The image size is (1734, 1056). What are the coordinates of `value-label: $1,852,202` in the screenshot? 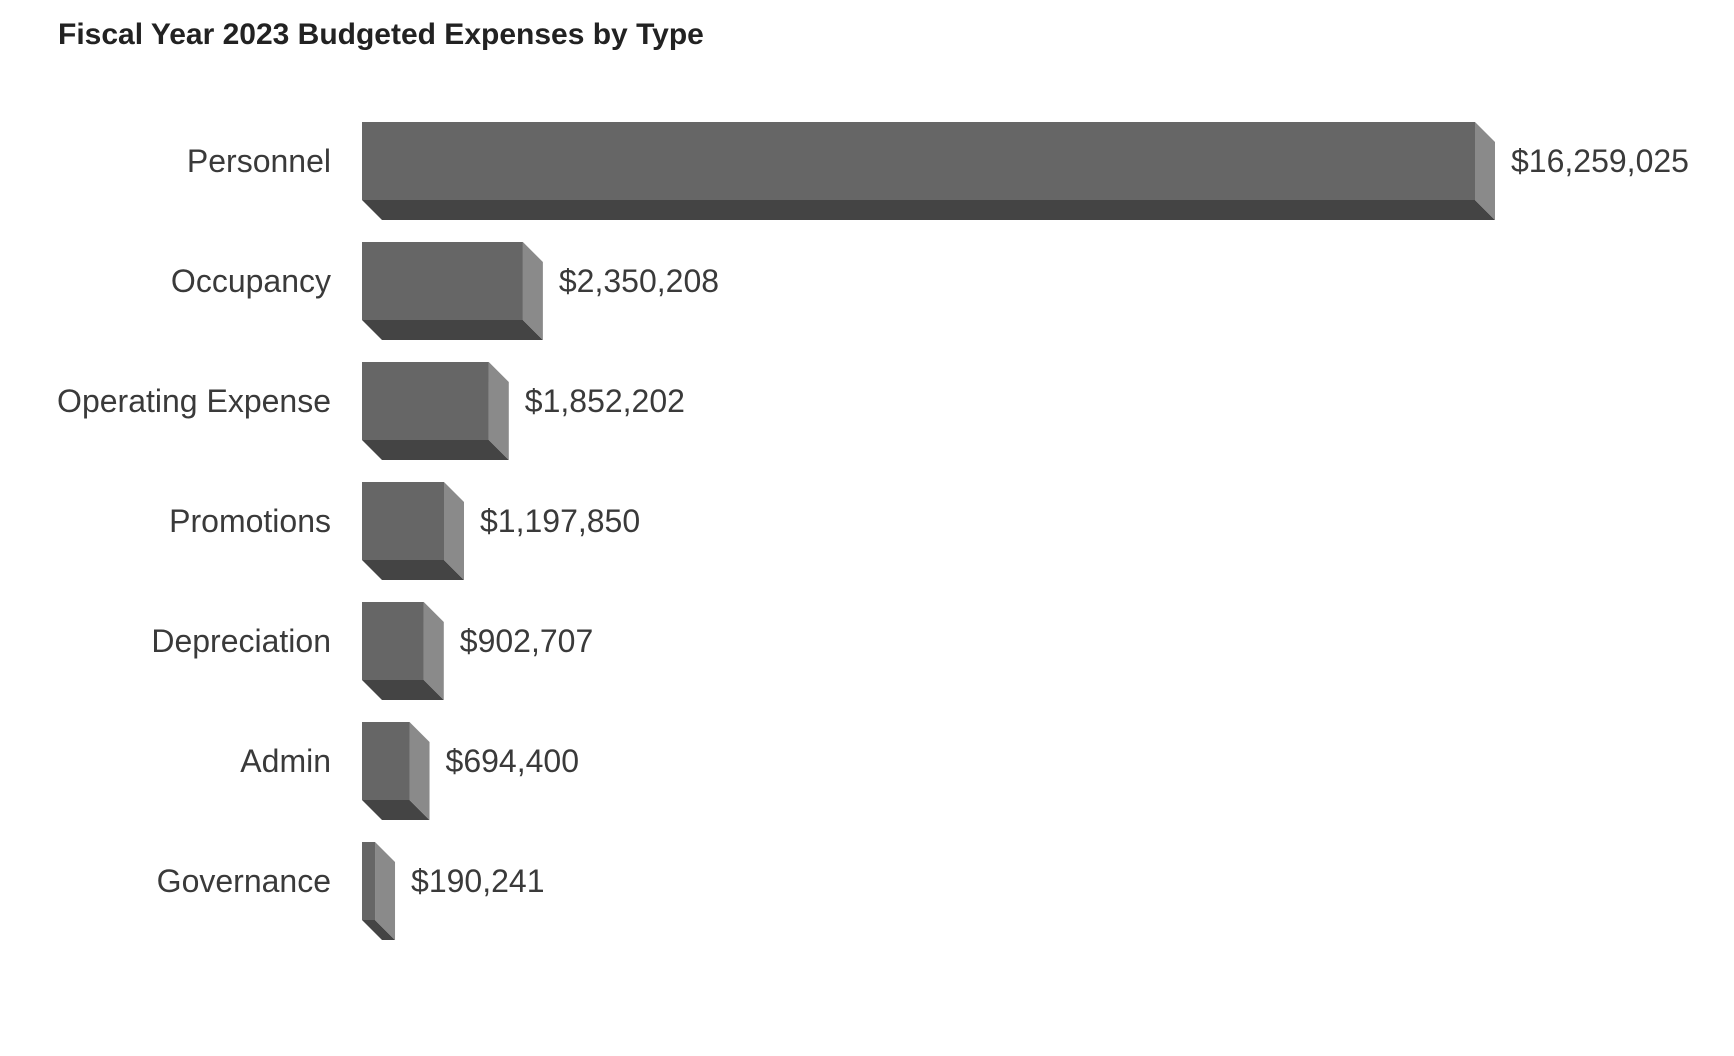 It's located at (605, 401).